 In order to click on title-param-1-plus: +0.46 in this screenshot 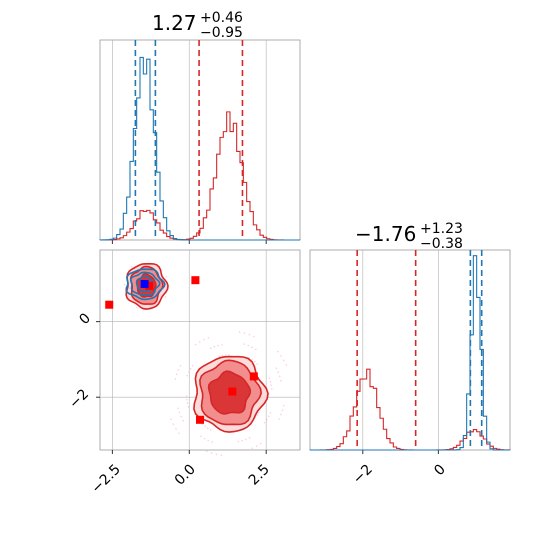, I will do `click(221, 18)`.